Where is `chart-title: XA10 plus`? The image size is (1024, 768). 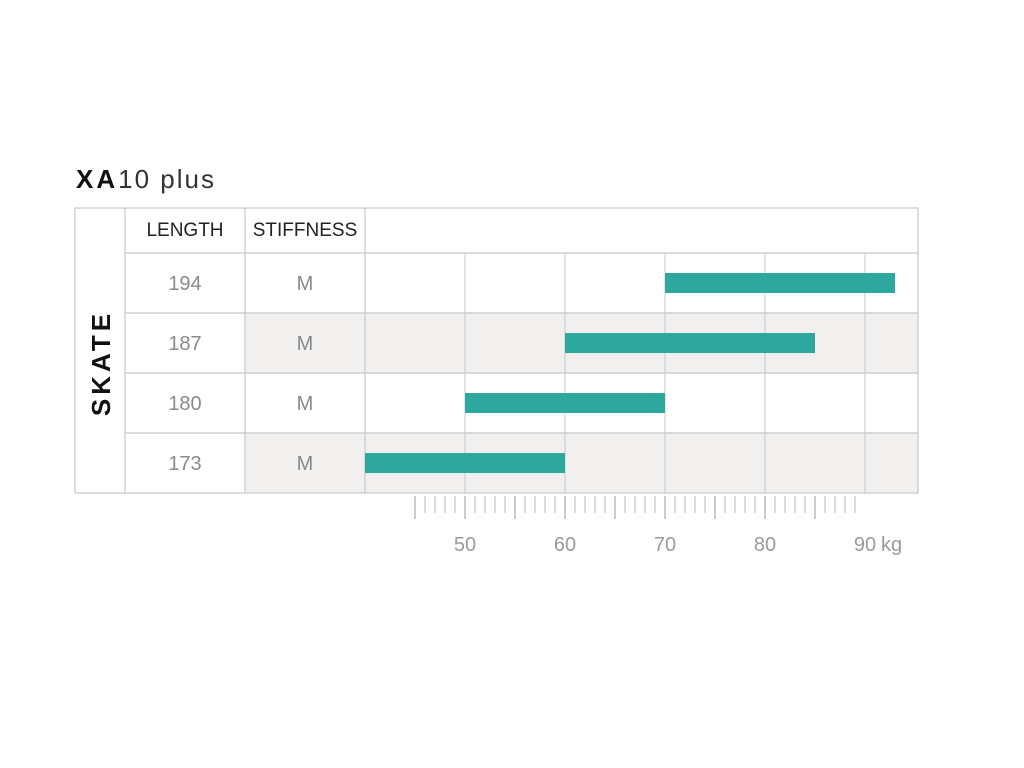 chart-title: XA10 plus is located at coordinates (146, 179).